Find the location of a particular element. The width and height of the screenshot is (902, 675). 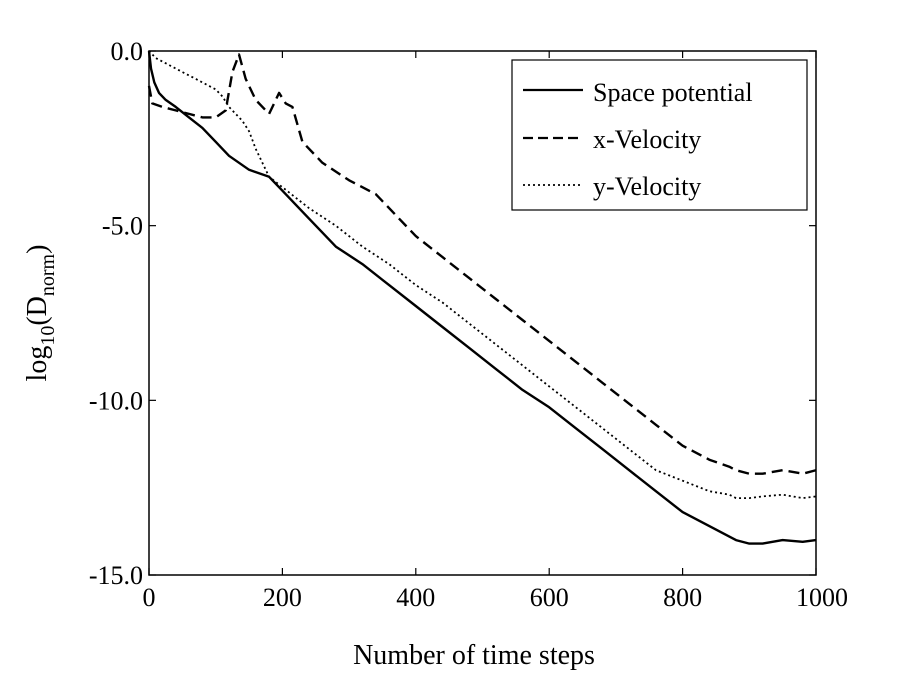

legend: Space potential x-Velocity y-Velocity is located at coordinates (659, 135).